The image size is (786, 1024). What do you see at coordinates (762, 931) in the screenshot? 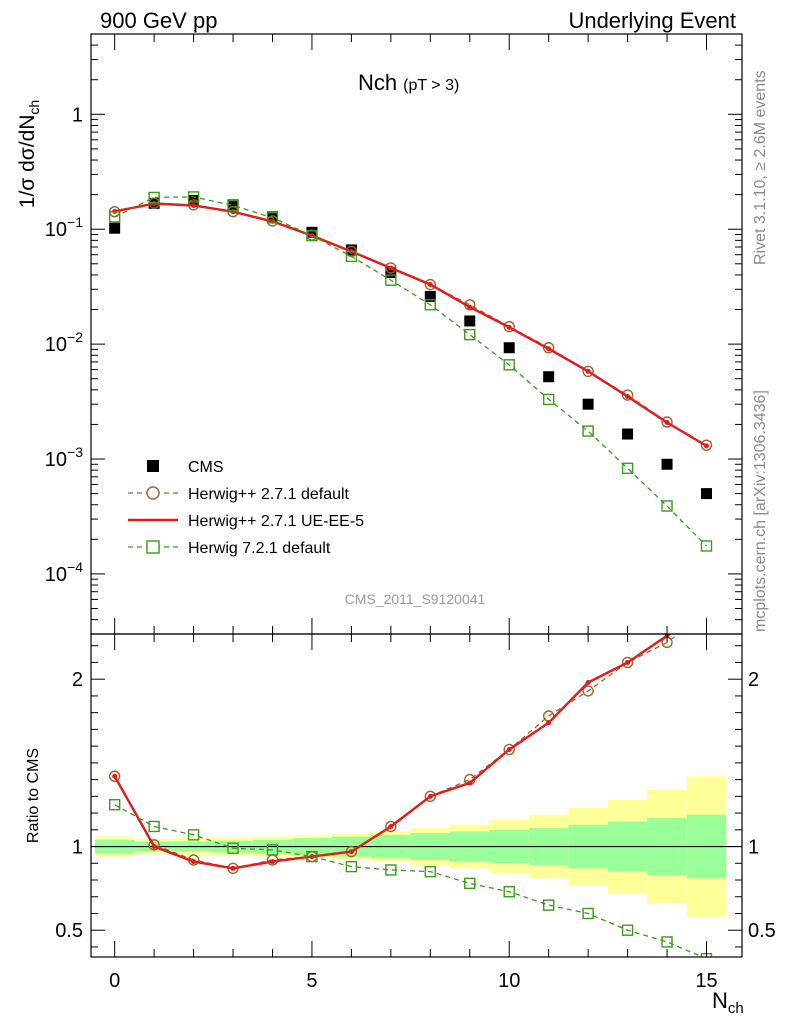
I see `ratio-y-tick-label-right: 0.5` at bounding box center [762, 931].